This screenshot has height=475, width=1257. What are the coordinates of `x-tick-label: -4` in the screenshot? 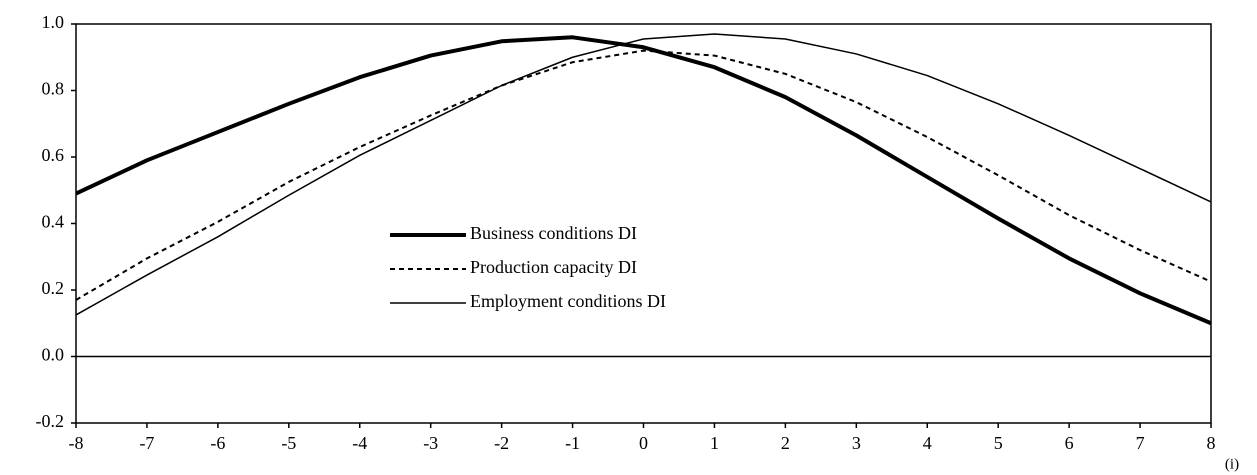 It's located at (359, 443).